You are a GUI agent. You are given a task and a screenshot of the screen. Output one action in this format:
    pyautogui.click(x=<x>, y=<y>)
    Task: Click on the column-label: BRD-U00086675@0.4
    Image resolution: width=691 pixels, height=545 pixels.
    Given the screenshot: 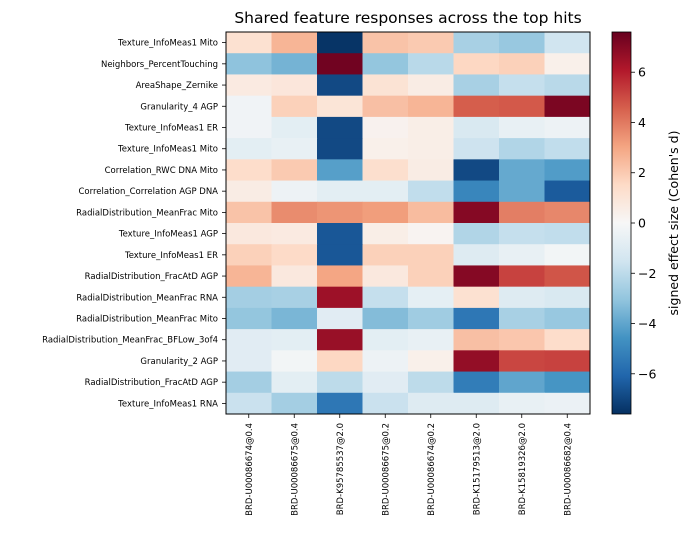 What is the action you would take?
    pyautogui.click(x=295, y=469)
    